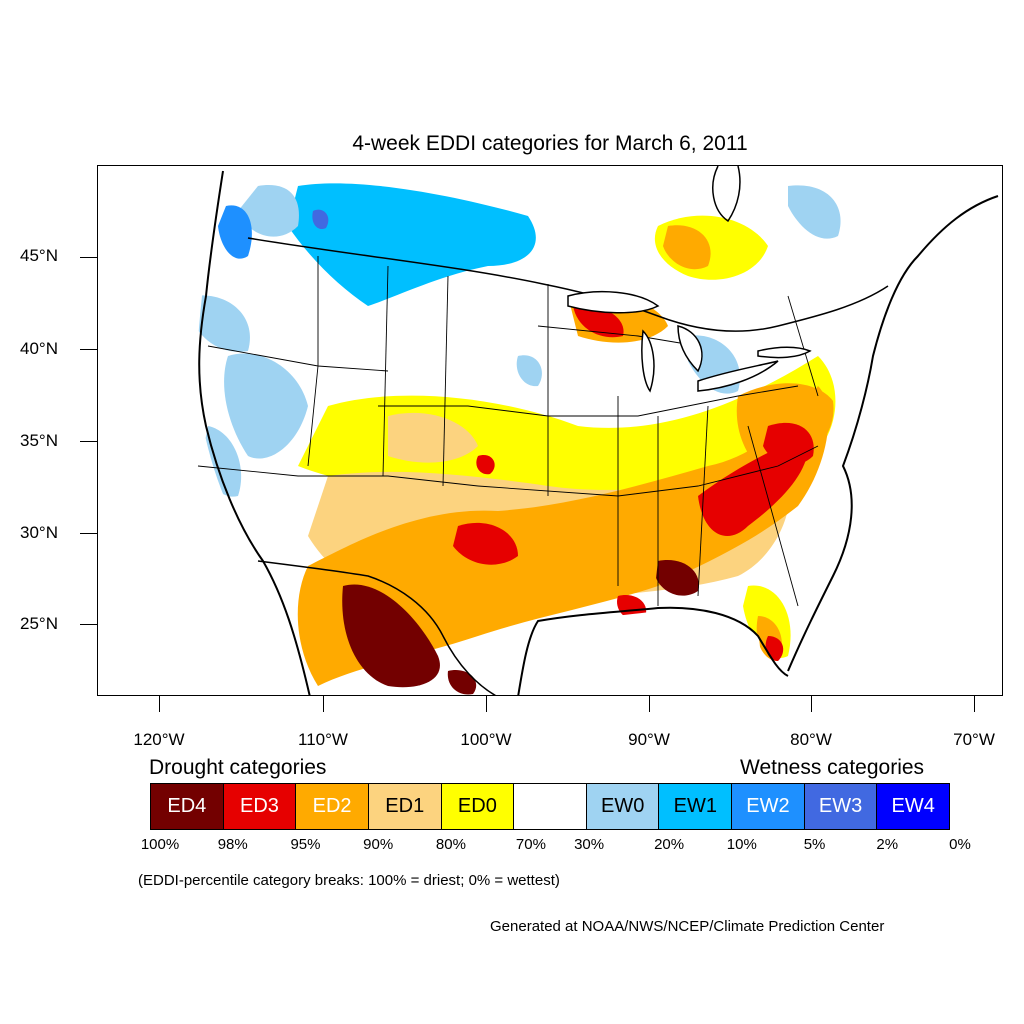 The image size is (1024, 1024). Describe the element at coordinates (485, 543) in the screenshot. I see `dry-region-ed3-texas` at that location.